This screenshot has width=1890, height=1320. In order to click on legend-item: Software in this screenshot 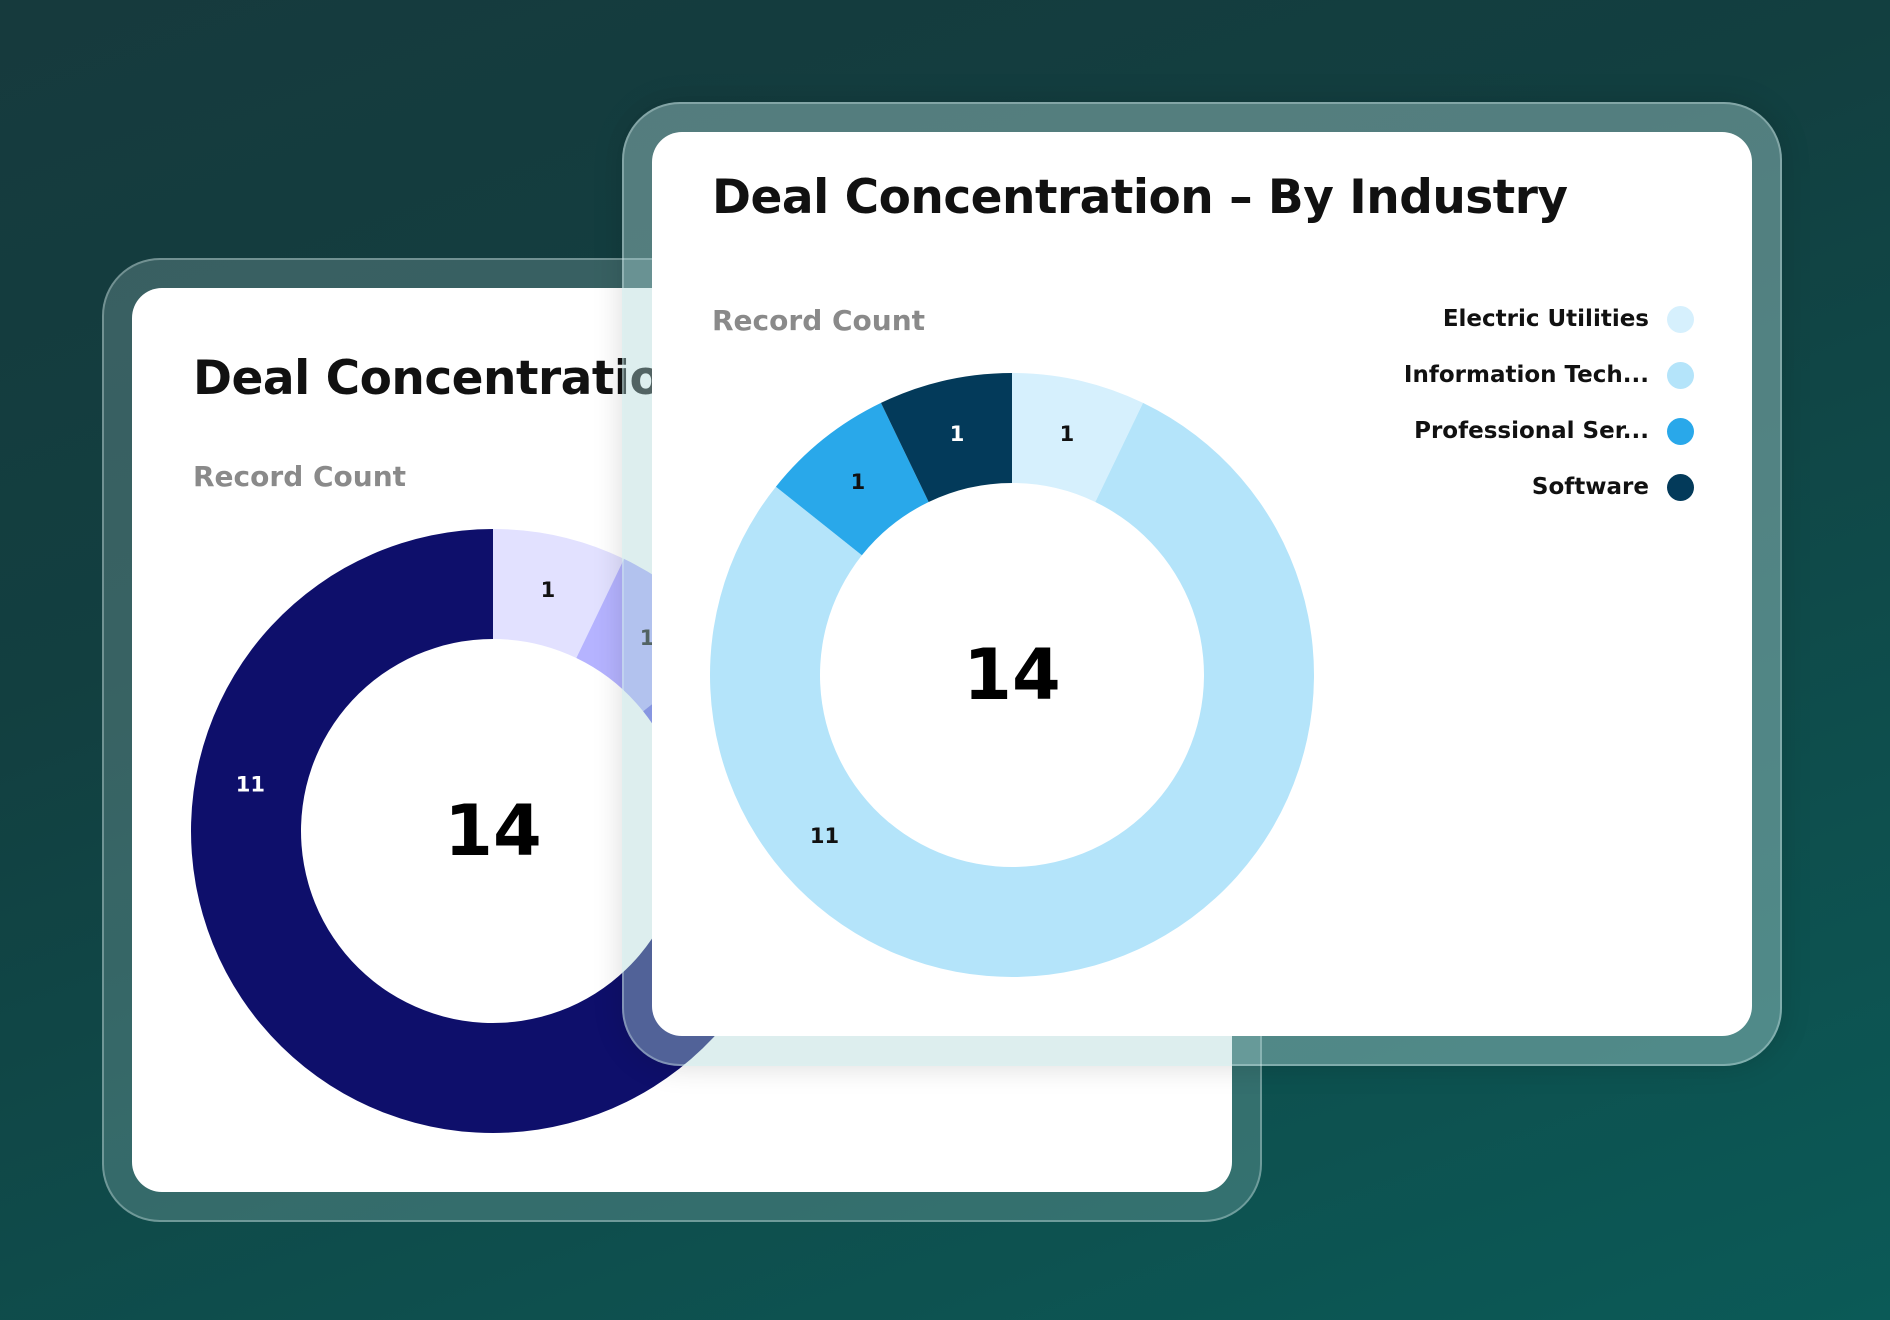, I will do `click(1613, 487)`.